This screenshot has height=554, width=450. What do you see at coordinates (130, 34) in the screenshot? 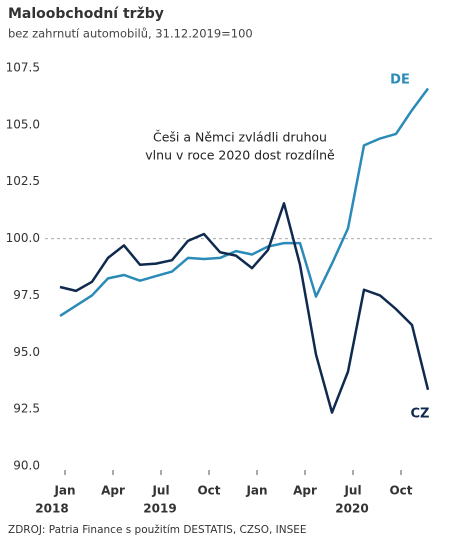
I see `chart-subtitle: bez zahrnutí automobilů, 31.12.2019=100` at bounding box center [130, 34].